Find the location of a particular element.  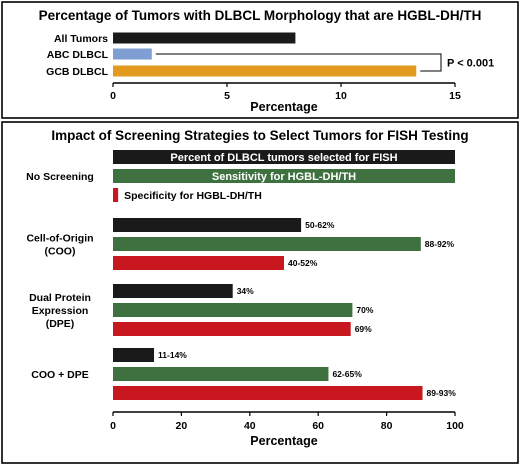

data-label: 50-62% is located at coordinates (320, 225).